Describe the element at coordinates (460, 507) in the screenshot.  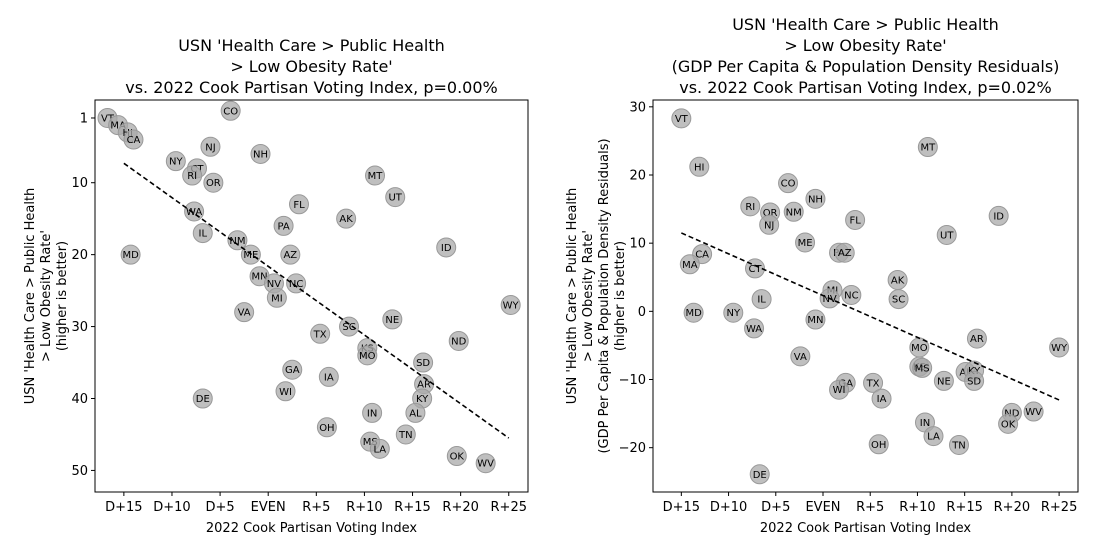
I see `x-tick-label: R+20` at that location.